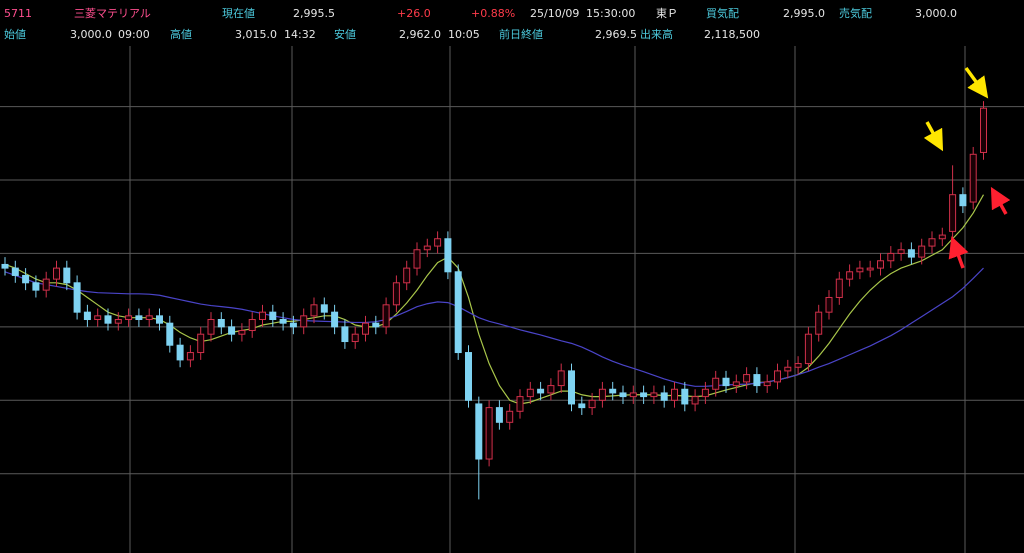 The height and width of the screenshot is (553, 1024). What do you see at coordinates (967, 167) in the screenshot?
I see `annotations` at bounding box center [967, 167].